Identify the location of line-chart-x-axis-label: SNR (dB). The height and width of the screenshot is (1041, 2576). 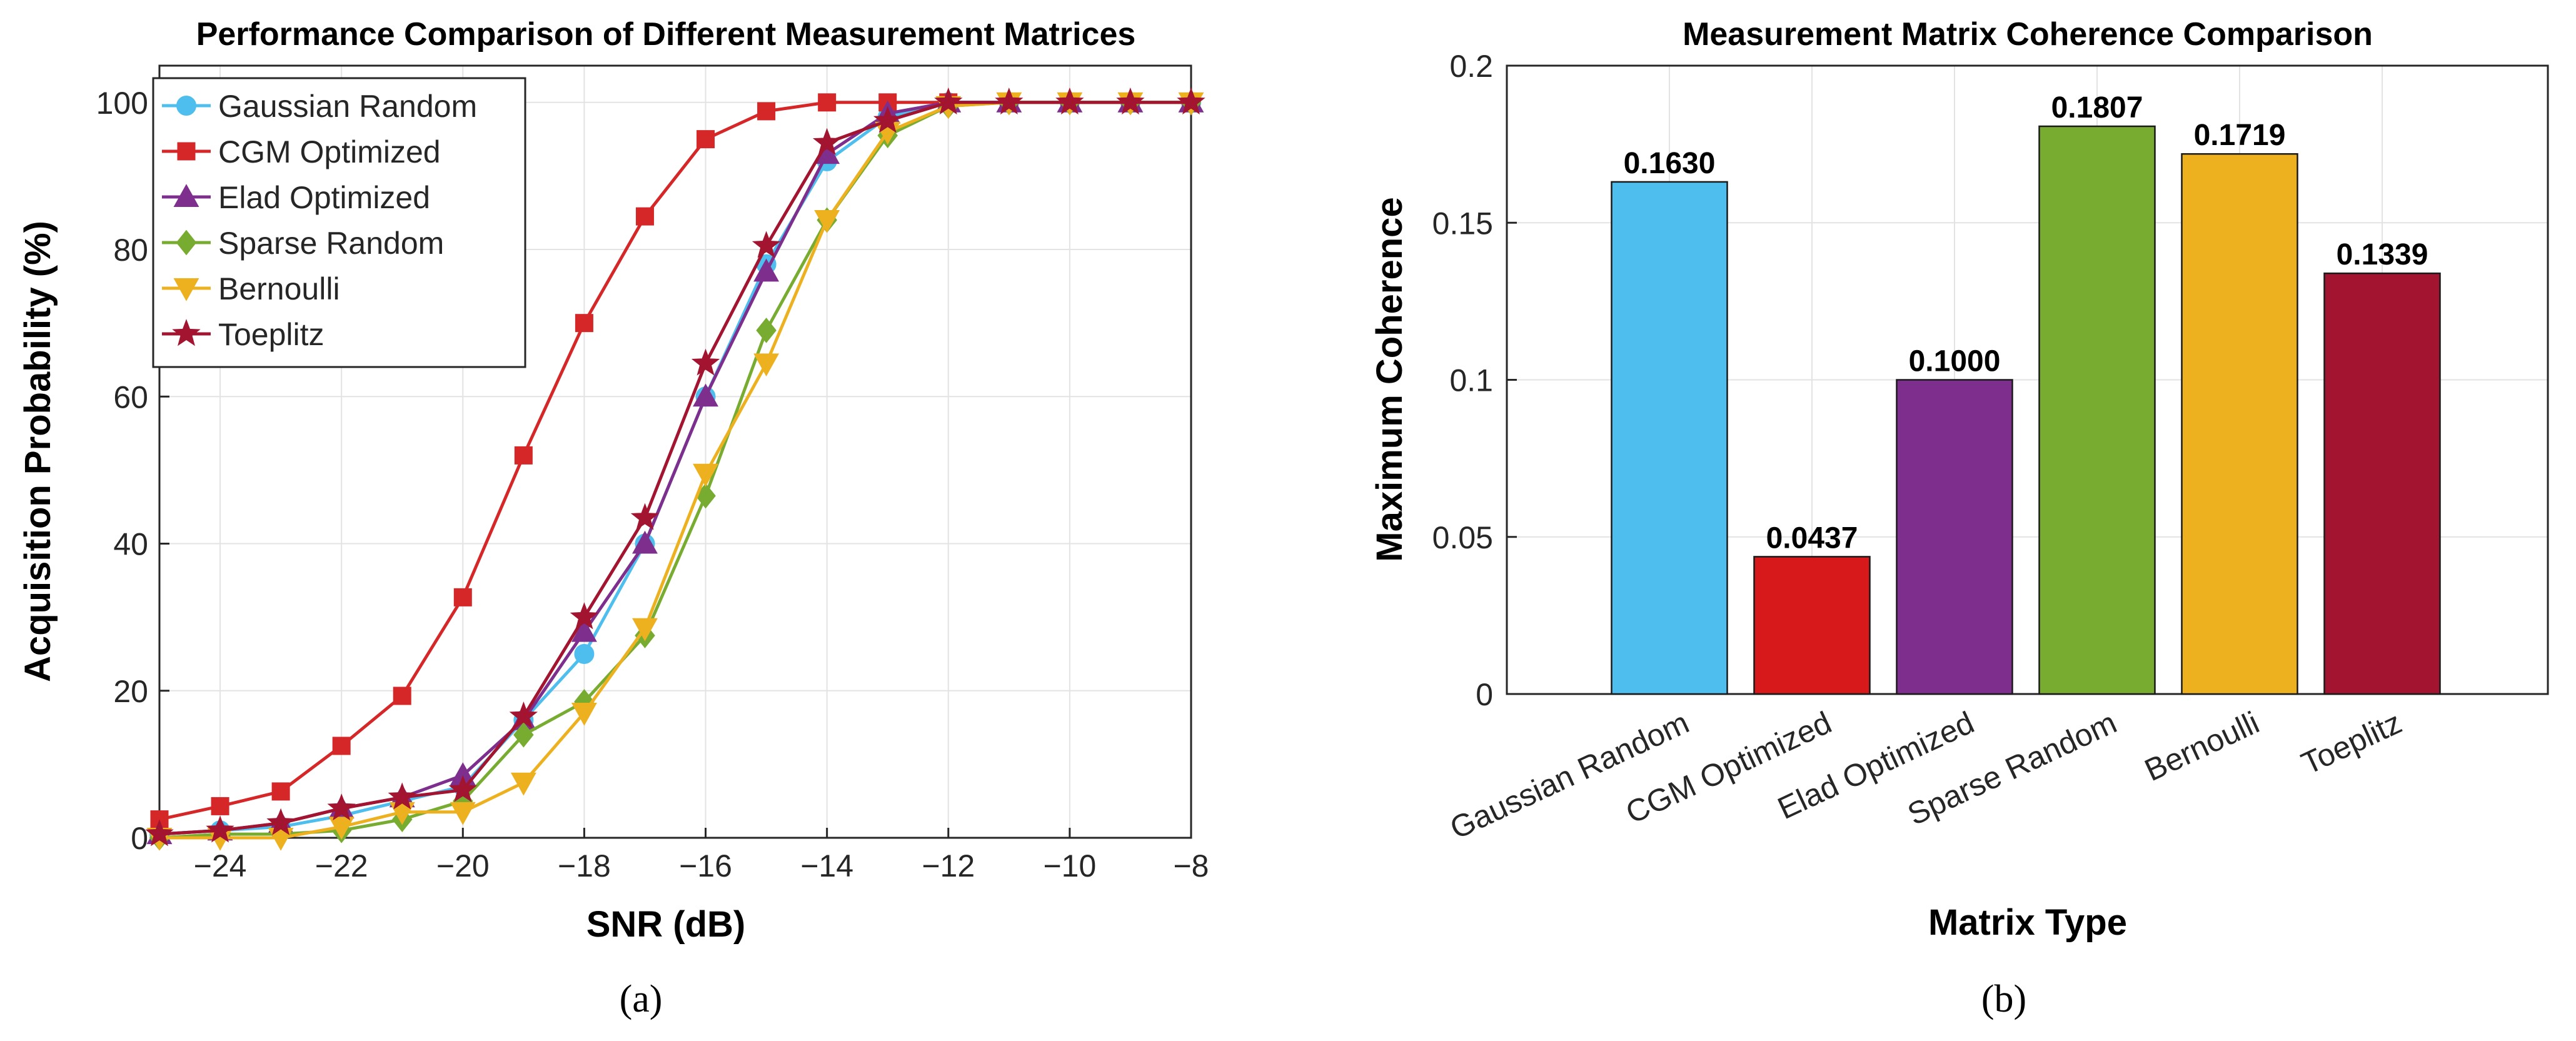
(666, 925).